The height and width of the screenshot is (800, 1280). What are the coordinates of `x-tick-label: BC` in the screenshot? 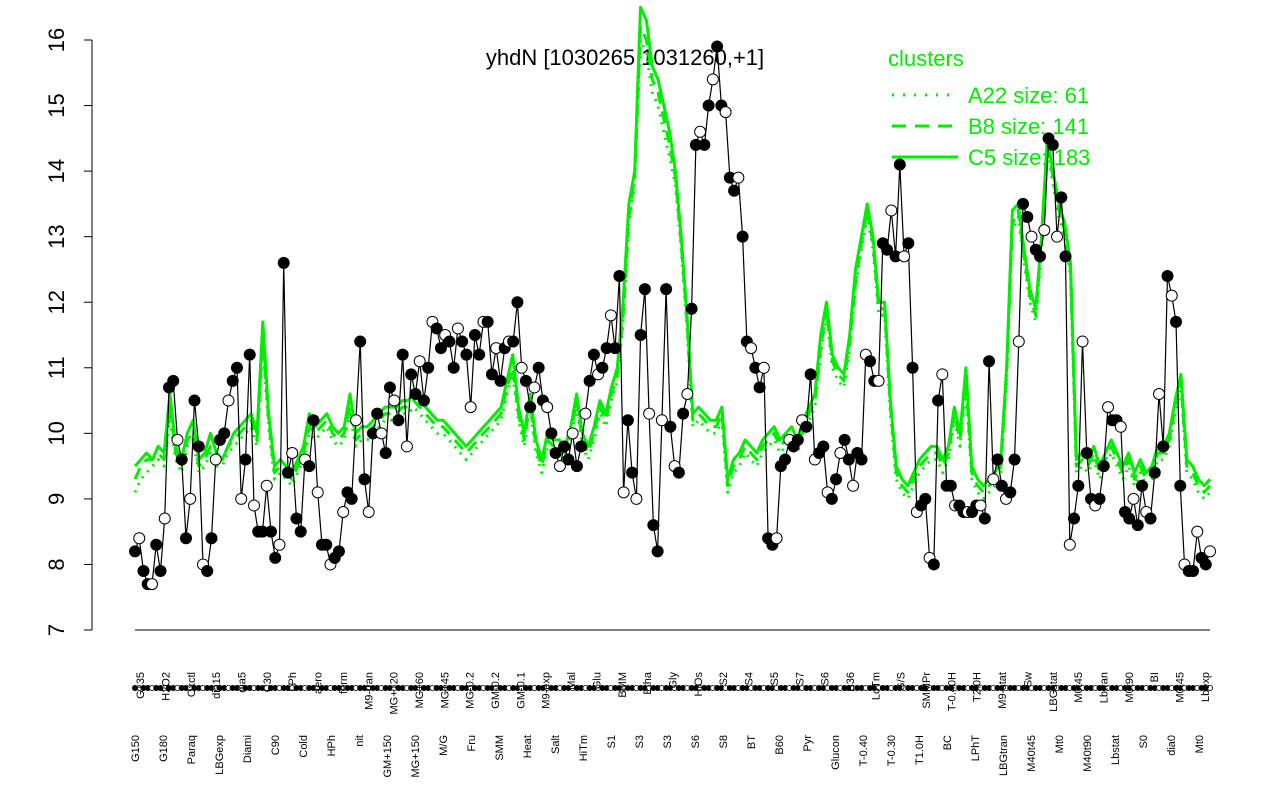 It's located at (948, 742).